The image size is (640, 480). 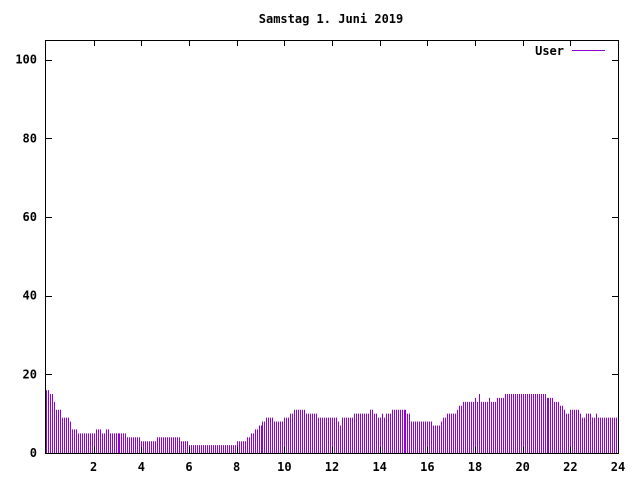 What do you see at coordinates (570, 51) in the screenshot?
I see `legend: User` at bounding box center [570, 51].